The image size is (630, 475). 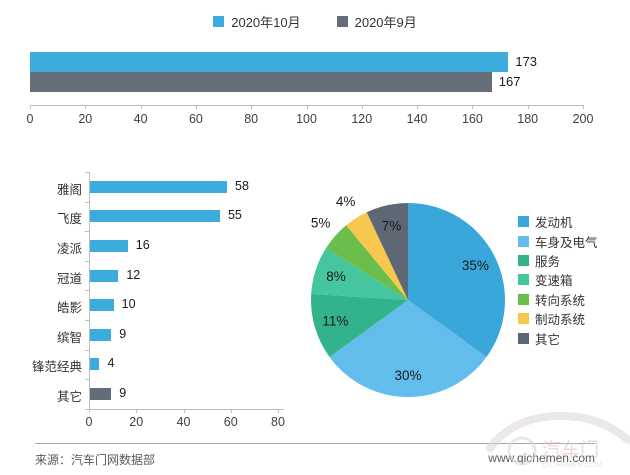 I want to click on top-chart-legend: 2020年10月 2020年9月, so click(x=315, y=21).